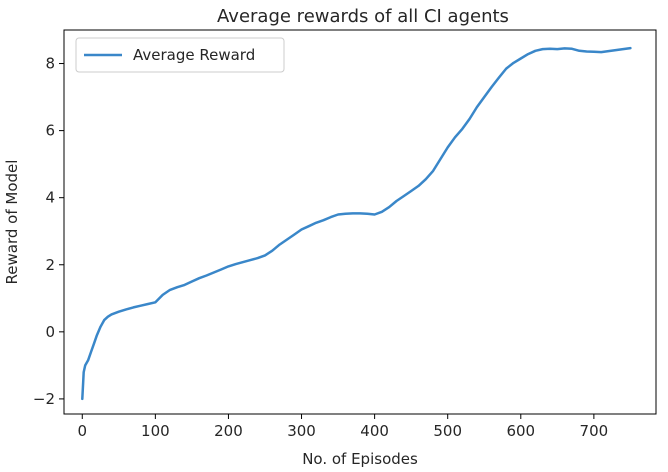 Image resolution: width=668 pixels, height=472 pixels. I want to click on x-tick-label: 600, so click(520, 431).